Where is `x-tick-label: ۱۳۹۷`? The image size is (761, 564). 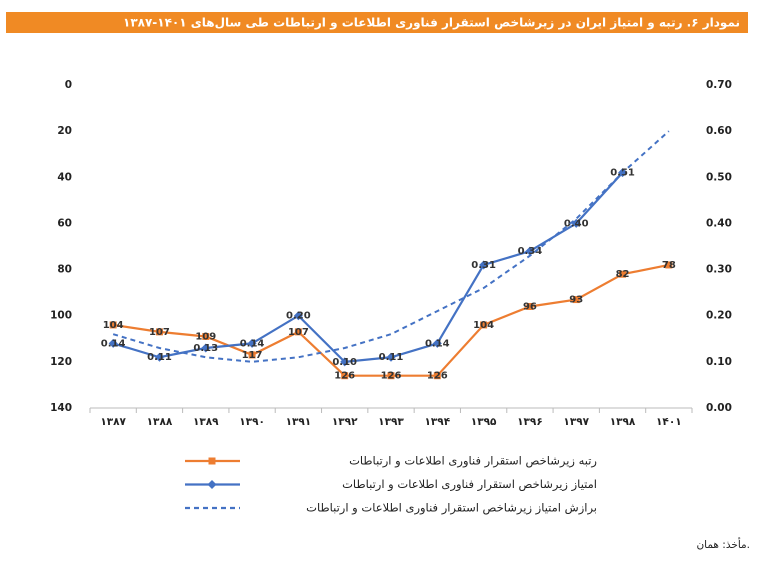
x-tick-label: ۱۳۹۷ is located at coordinates (576, 422).